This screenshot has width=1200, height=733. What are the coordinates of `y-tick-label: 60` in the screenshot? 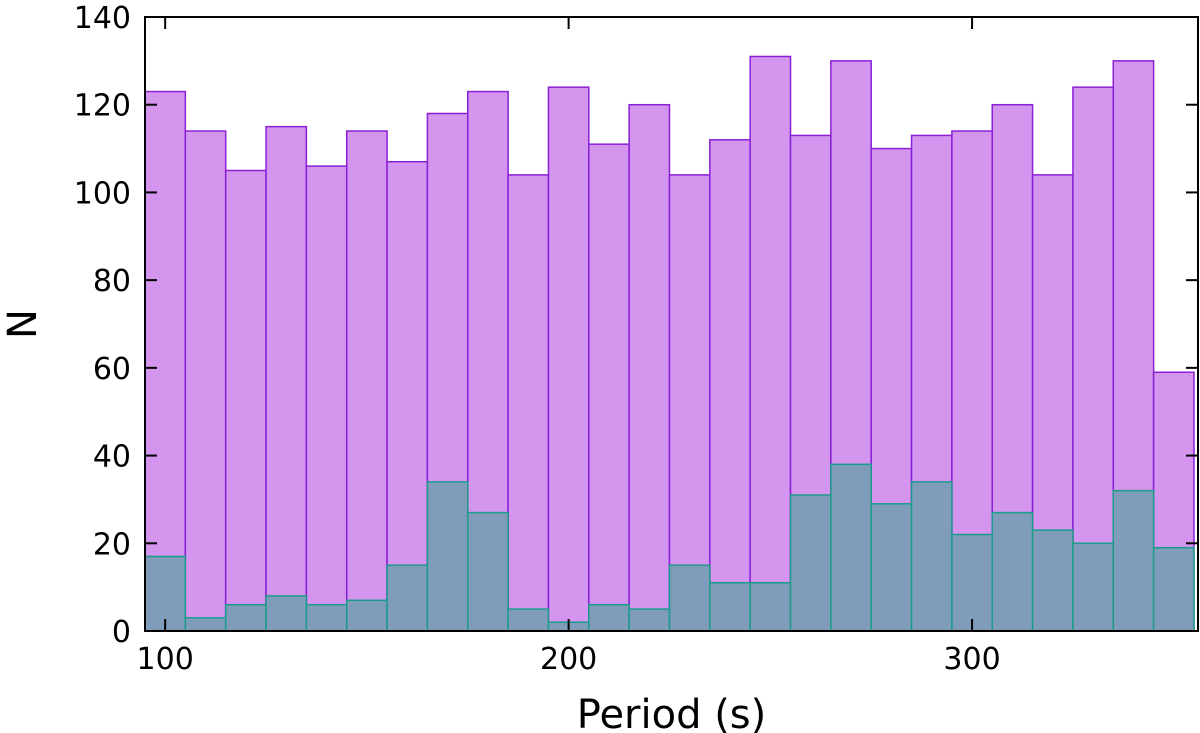 It's located at (112, 369).